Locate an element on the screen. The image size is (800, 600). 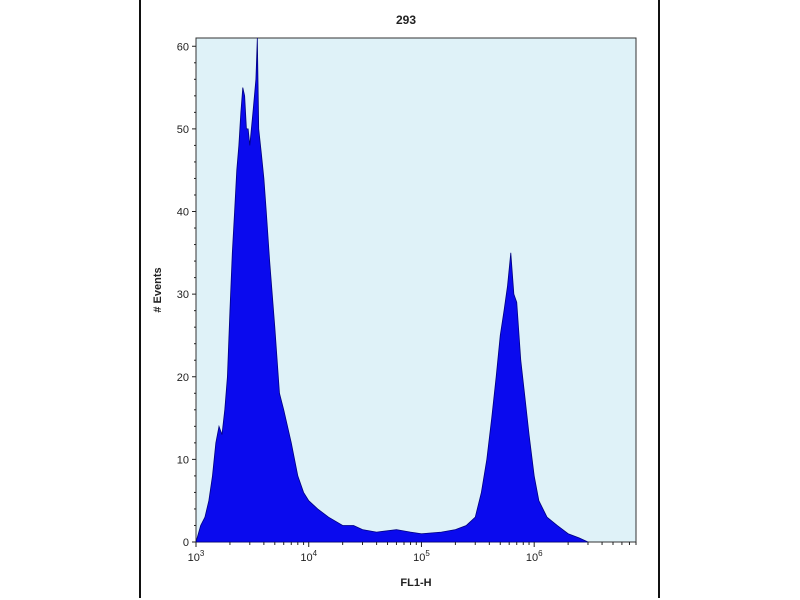
y-axis-label: # Events is located at coordinates (158, 289).